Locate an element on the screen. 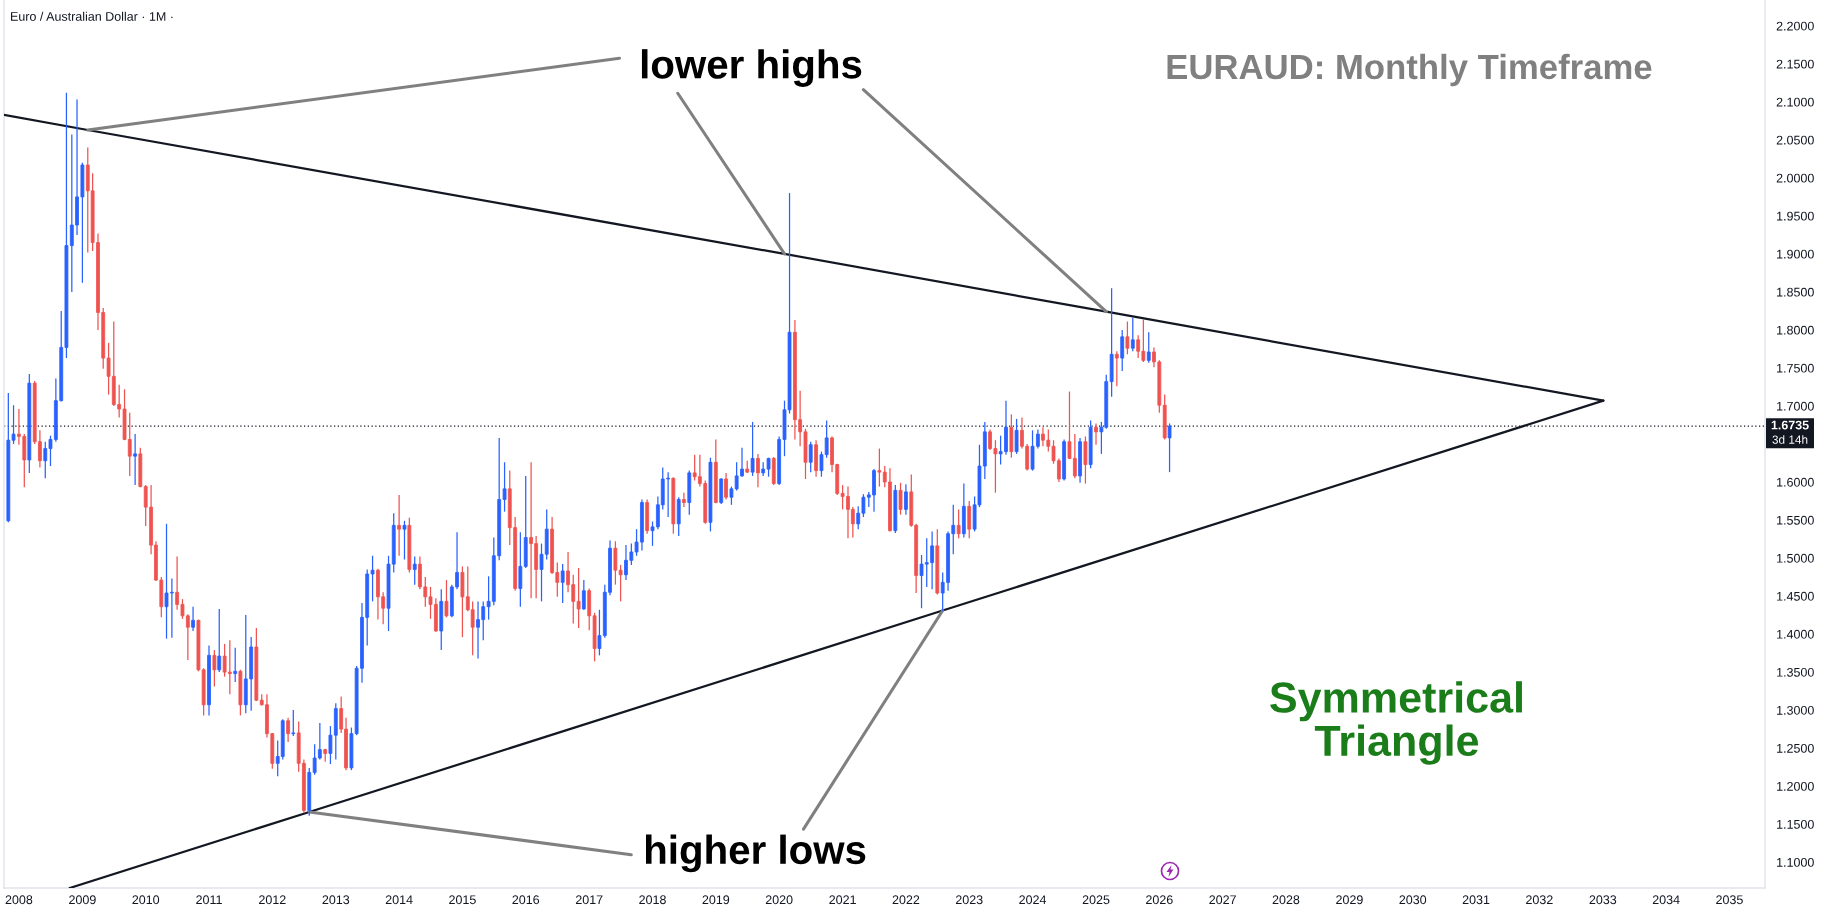 Image resolution: width=1826 pixels, height=924 pixels. annotation: higher lows is located at coordinates (755, 853).